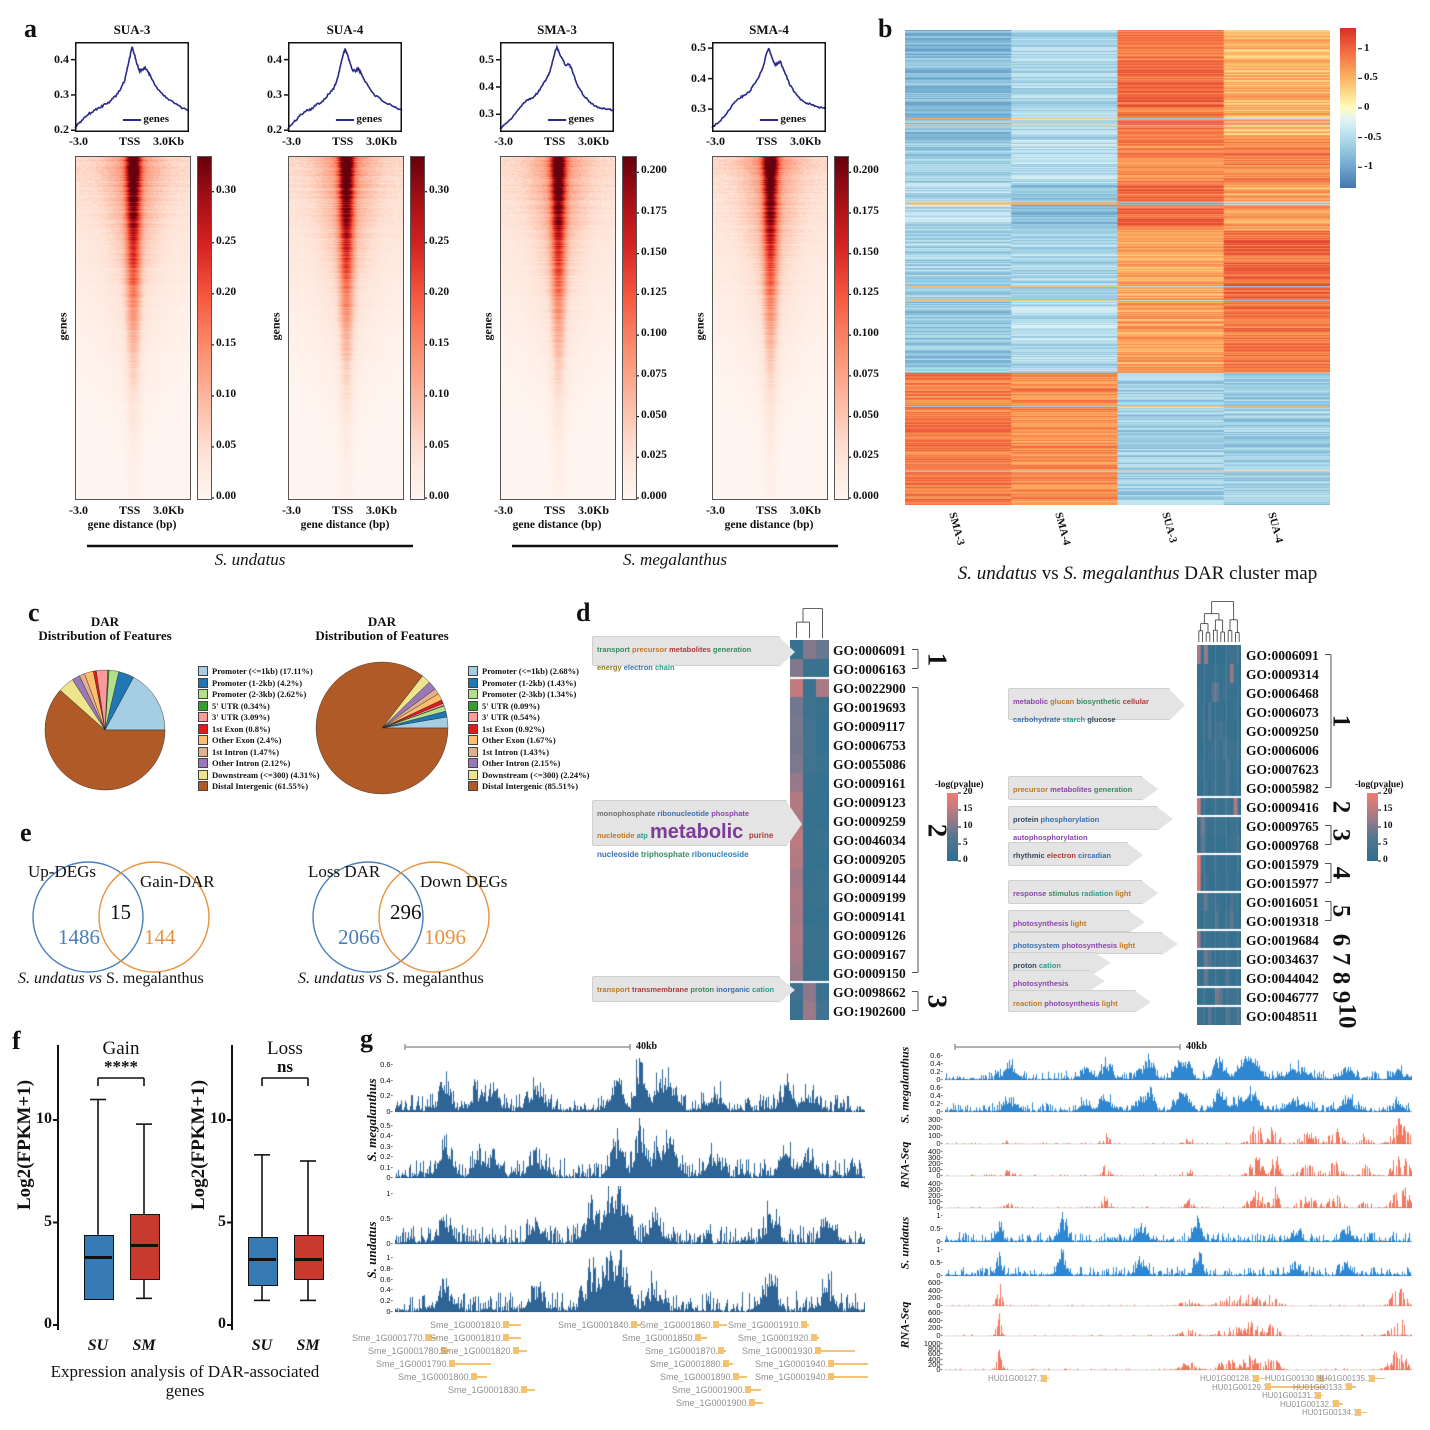 This screenshot has width=1430, height=1430. Describe the element at coordinates (1075, 720) in the screenshot. I see `callout-word: starch` at that location.